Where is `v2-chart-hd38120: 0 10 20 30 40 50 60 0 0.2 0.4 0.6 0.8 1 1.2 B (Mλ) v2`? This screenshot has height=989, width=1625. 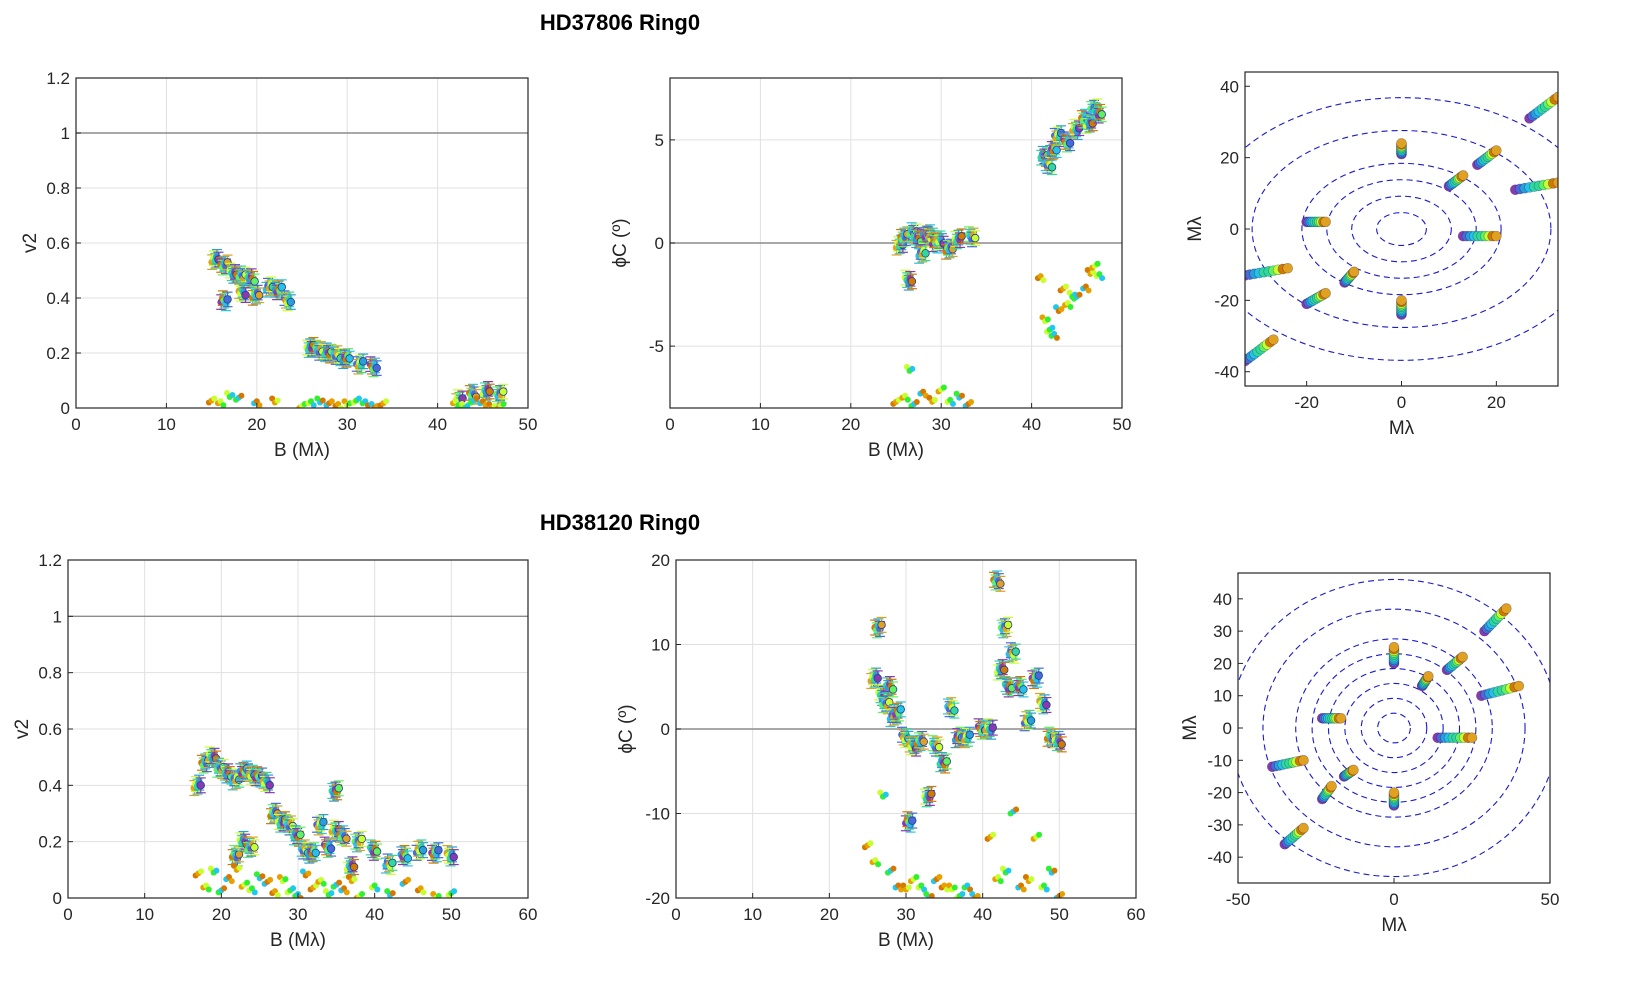
v2-chart-hd38120: 0 10 20 30 40 50 60 0 0.2 0.4 0.6 0.8 1 1.2 B (Mλ) v2 is located at coordinates (274, 751).